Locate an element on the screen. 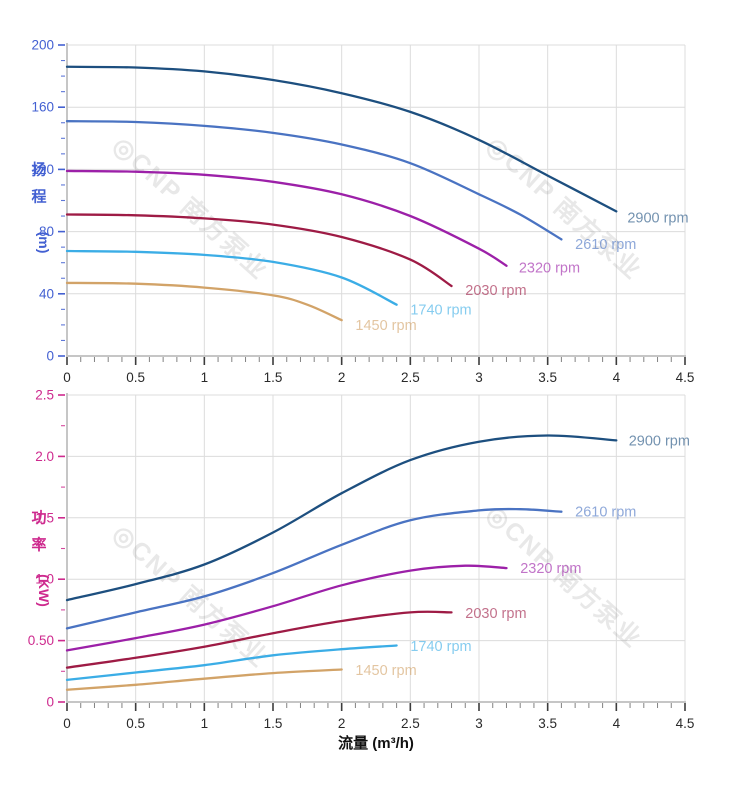 Image resolution: width=752 pixels, height=797 pixels. y-tick-label: 120 is located at coordinates (42, 169).